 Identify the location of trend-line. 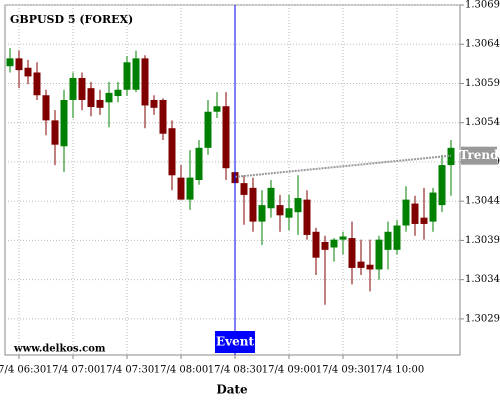
(343, 166).